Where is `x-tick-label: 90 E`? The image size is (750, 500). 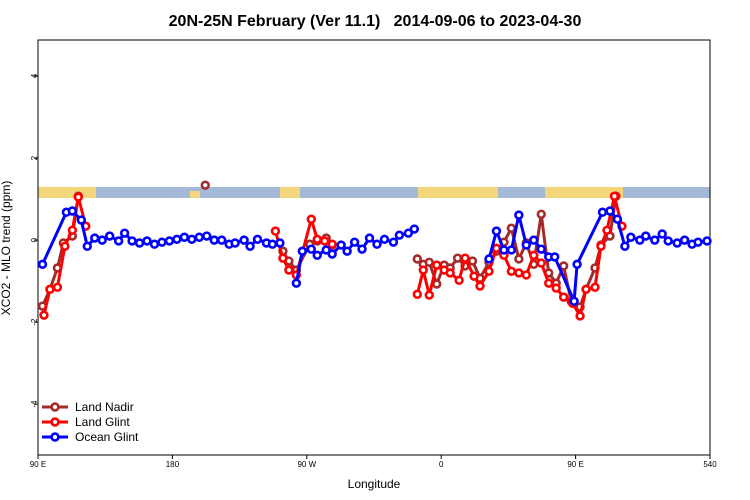 x-tick-label: 90 E is located at coordinates (38, 464).